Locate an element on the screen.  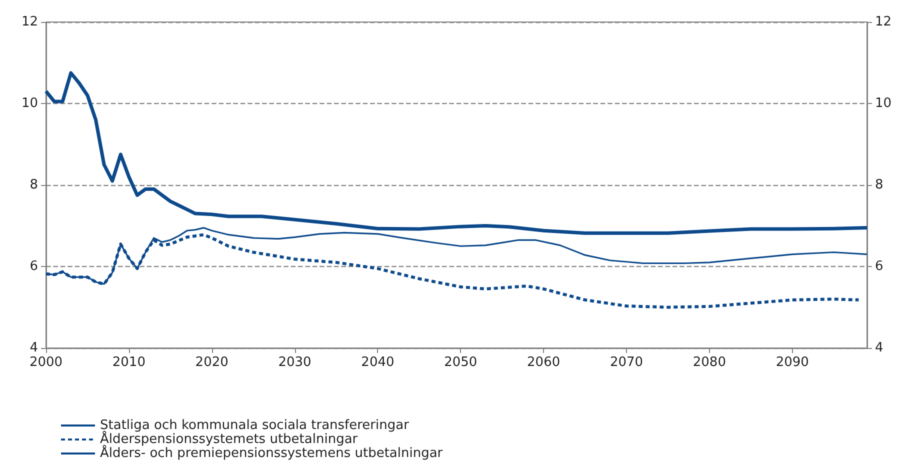
y-tick-label: 12 is located at coordinates (29, 22).